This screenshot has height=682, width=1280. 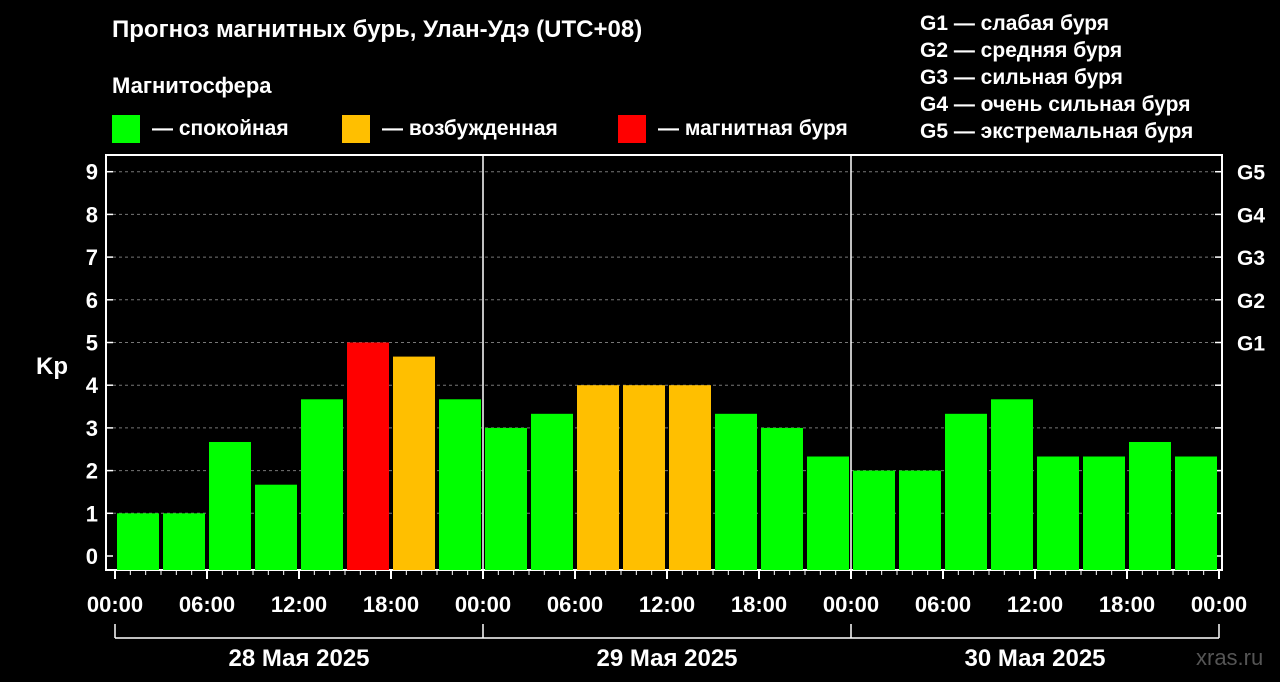 What do you see at coordinates (92, 556) in the screenshot?
I see `y-tick-label: 0` at bounding box center [92, 556].